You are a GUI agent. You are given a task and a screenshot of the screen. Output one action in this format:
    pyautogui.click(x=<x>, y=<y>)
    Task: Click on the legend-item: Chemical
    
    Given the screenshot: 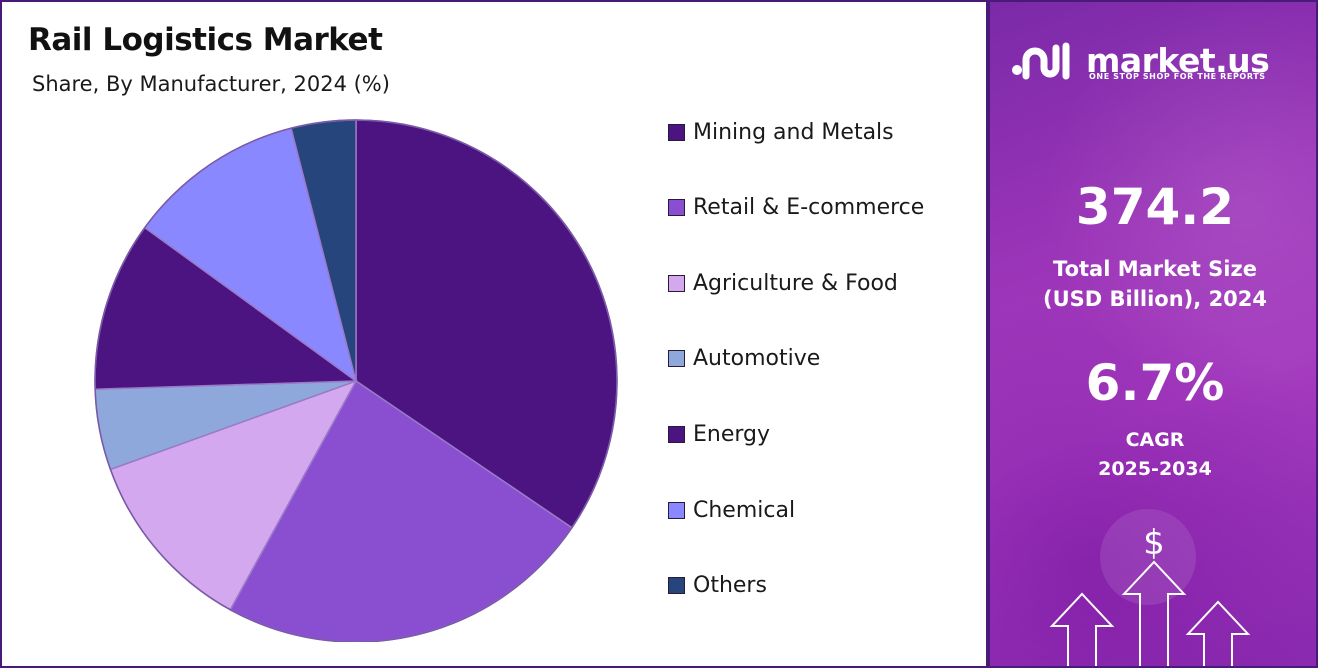 What is the action you would take?
    pyautogui.click(x=731, y=510)
    